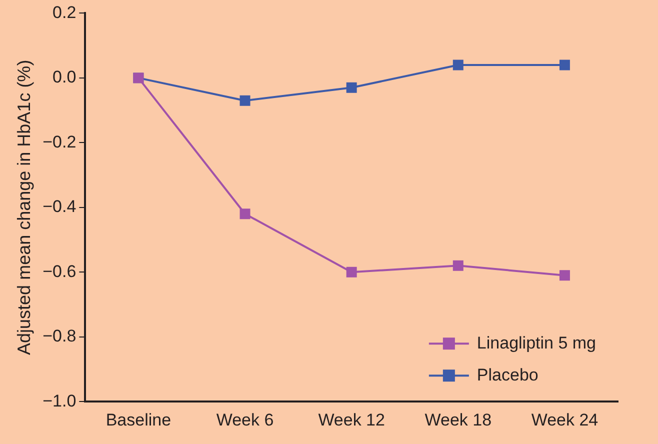  Describe the element at coordinates (64, 77) in the screenshot. I see `y-tick-label: 0.0` at that location.